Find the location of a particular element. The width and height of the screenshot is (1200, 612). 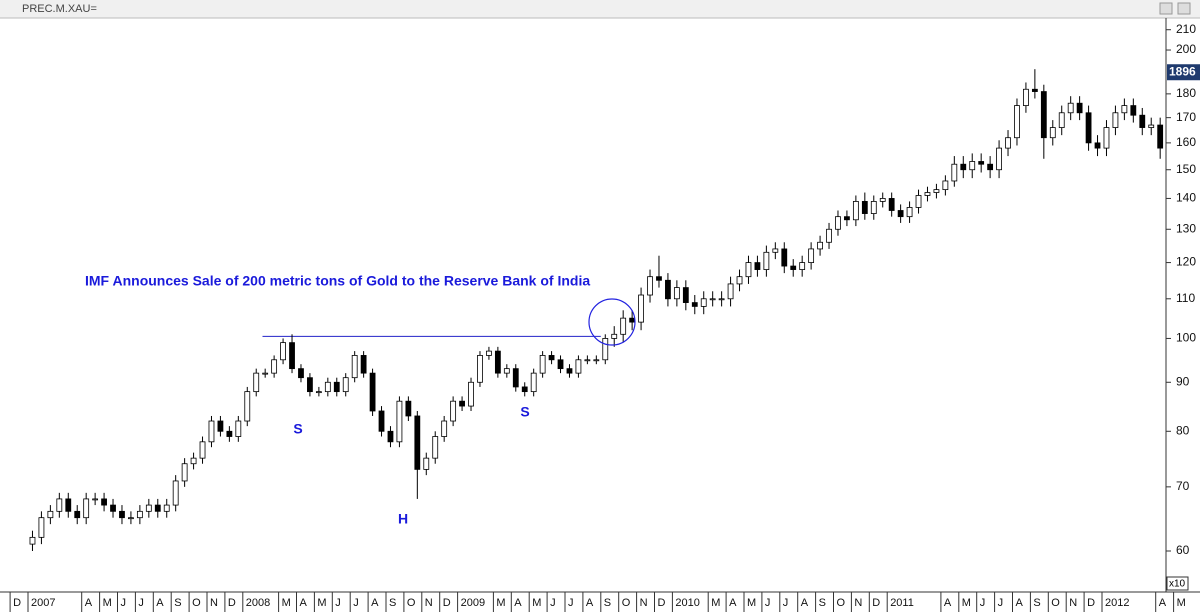

y-tick-label: 200 is located at coordinates (1186, 49).